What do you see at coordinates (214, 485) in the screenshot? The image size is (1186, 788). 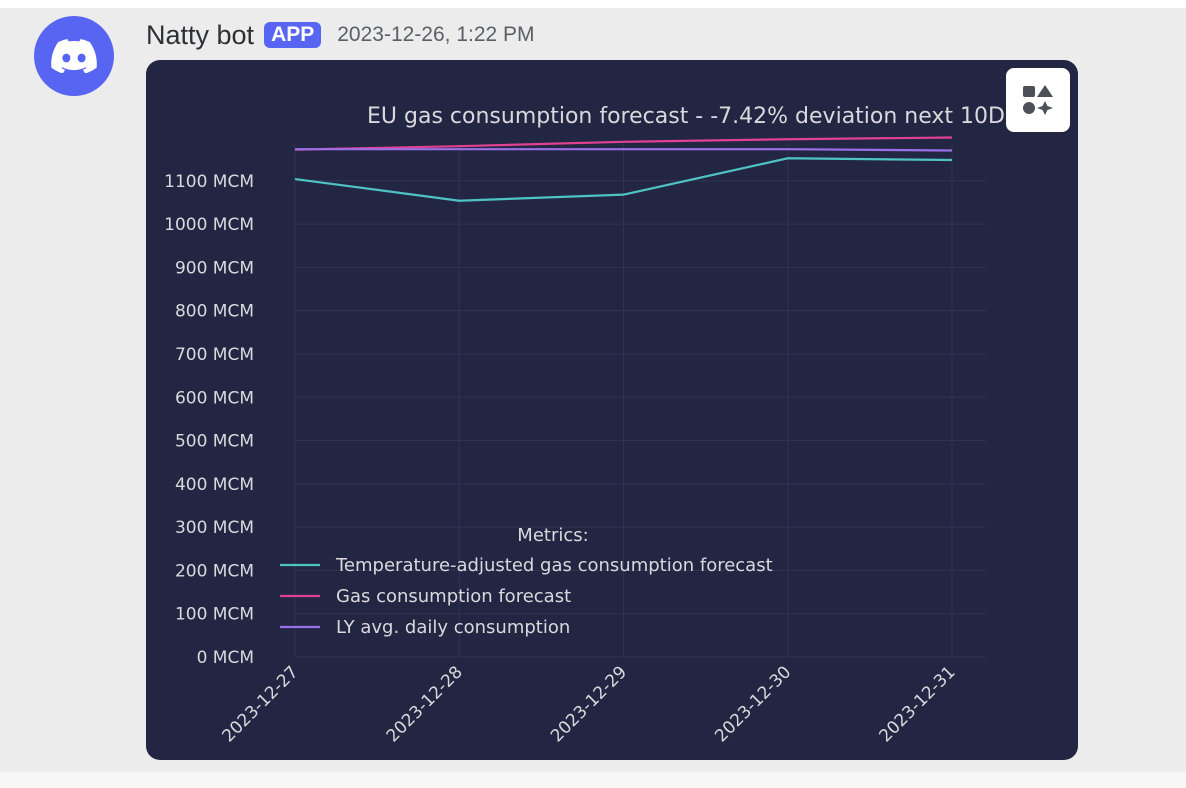 I see `y-tick-label: 400 MCM` at bounding box center [214, 485].